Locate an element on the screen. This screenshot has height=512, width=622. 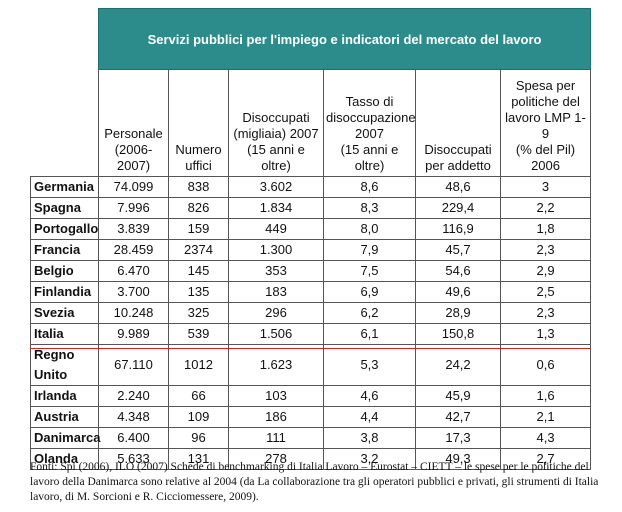
value-cell: 42,7 is located at coordinates (458, 417).